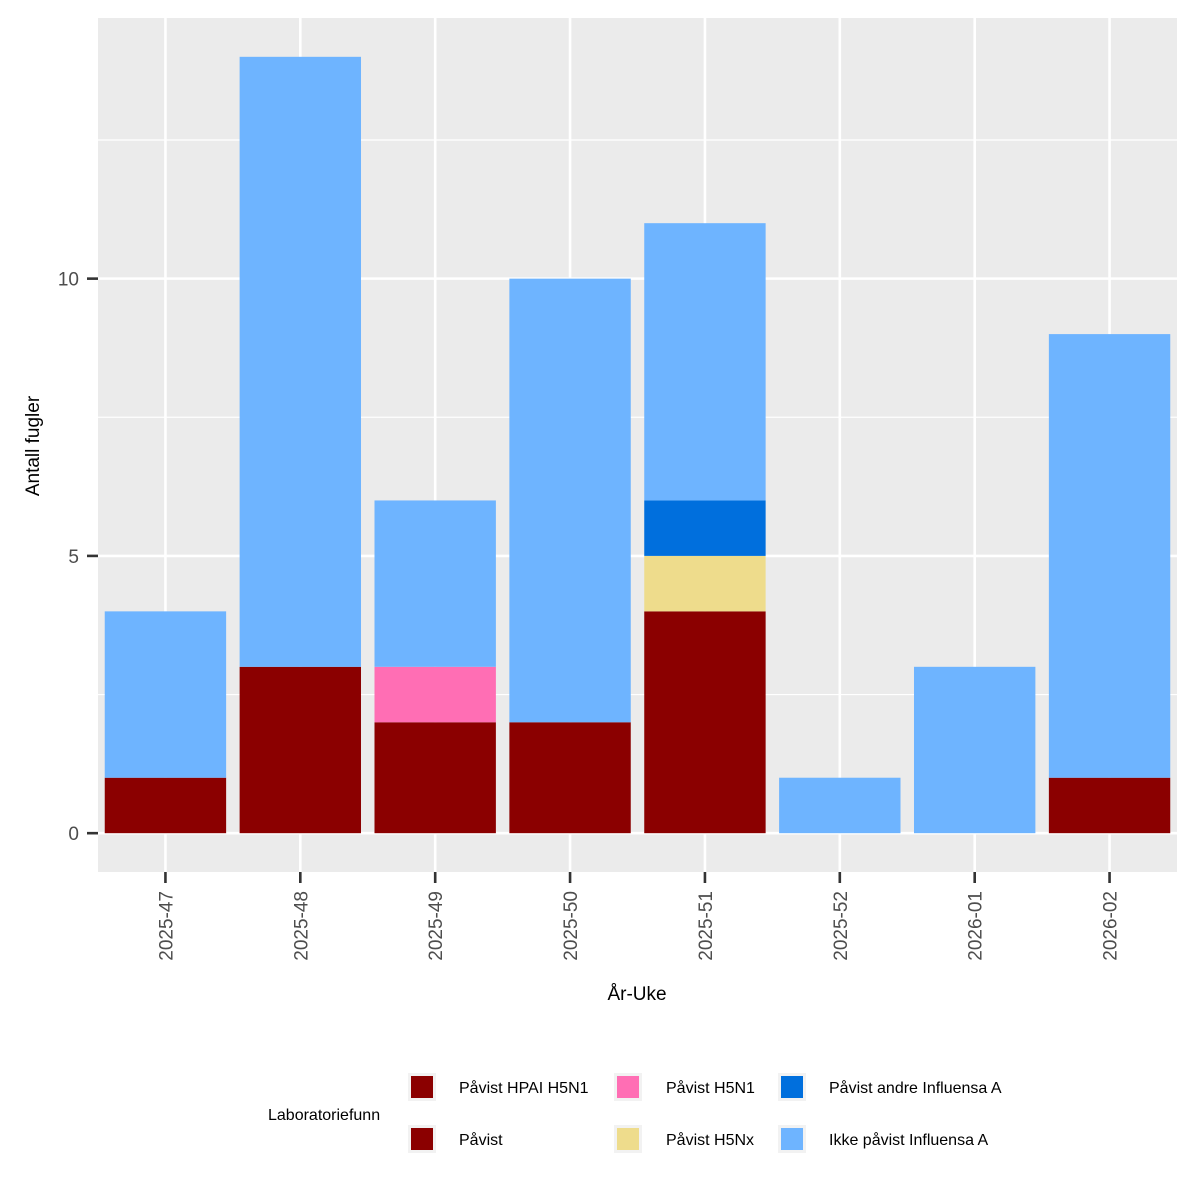  Describe the element at coordinates (435, 694) in the screenshot. I see `bar-2025-49-p-vist-h5n1` at that location.